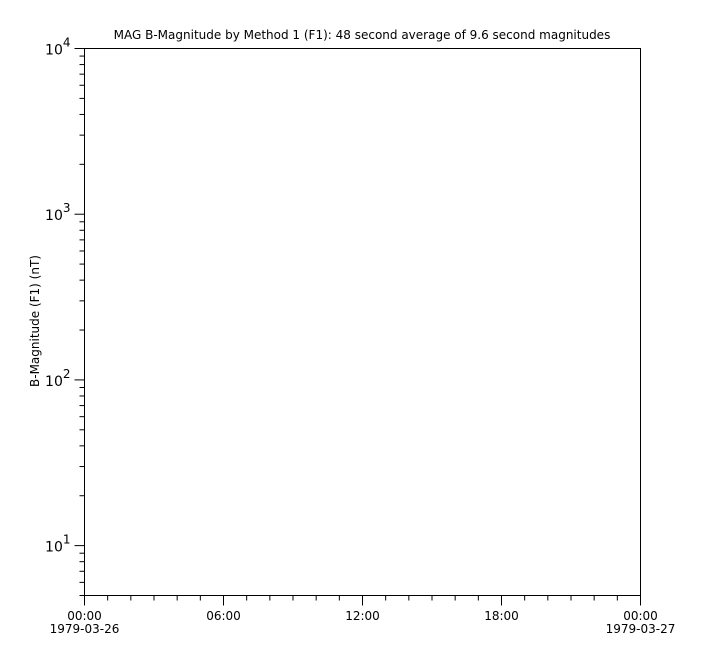  What do you see at coordinates (501, 616) in the screenshot?
I see `x-tick-label: 18:00` at bounding box center [501, 616].